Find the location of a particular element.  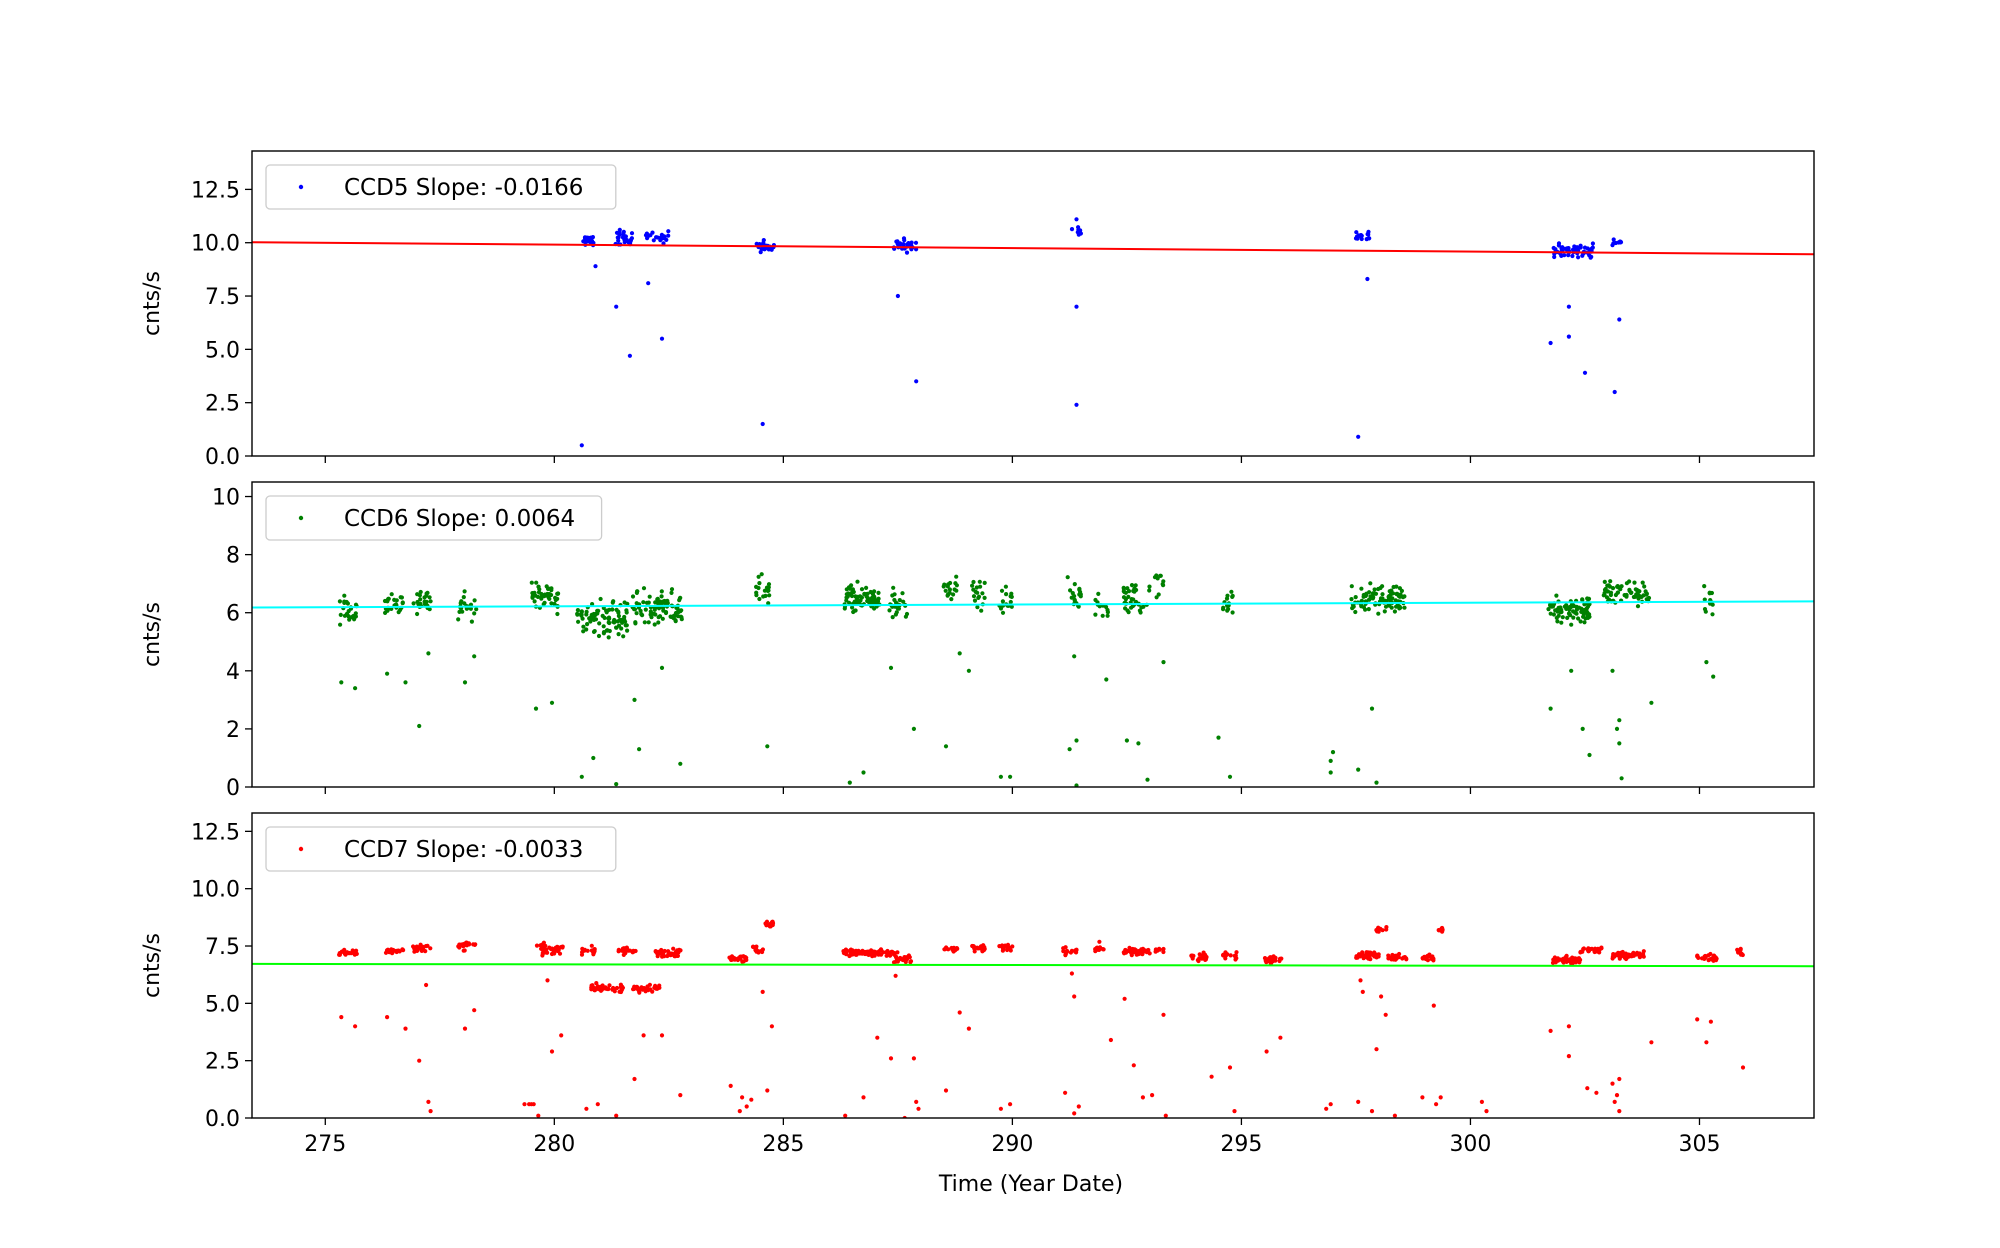

legend-box is located at coordinates (441, 187).